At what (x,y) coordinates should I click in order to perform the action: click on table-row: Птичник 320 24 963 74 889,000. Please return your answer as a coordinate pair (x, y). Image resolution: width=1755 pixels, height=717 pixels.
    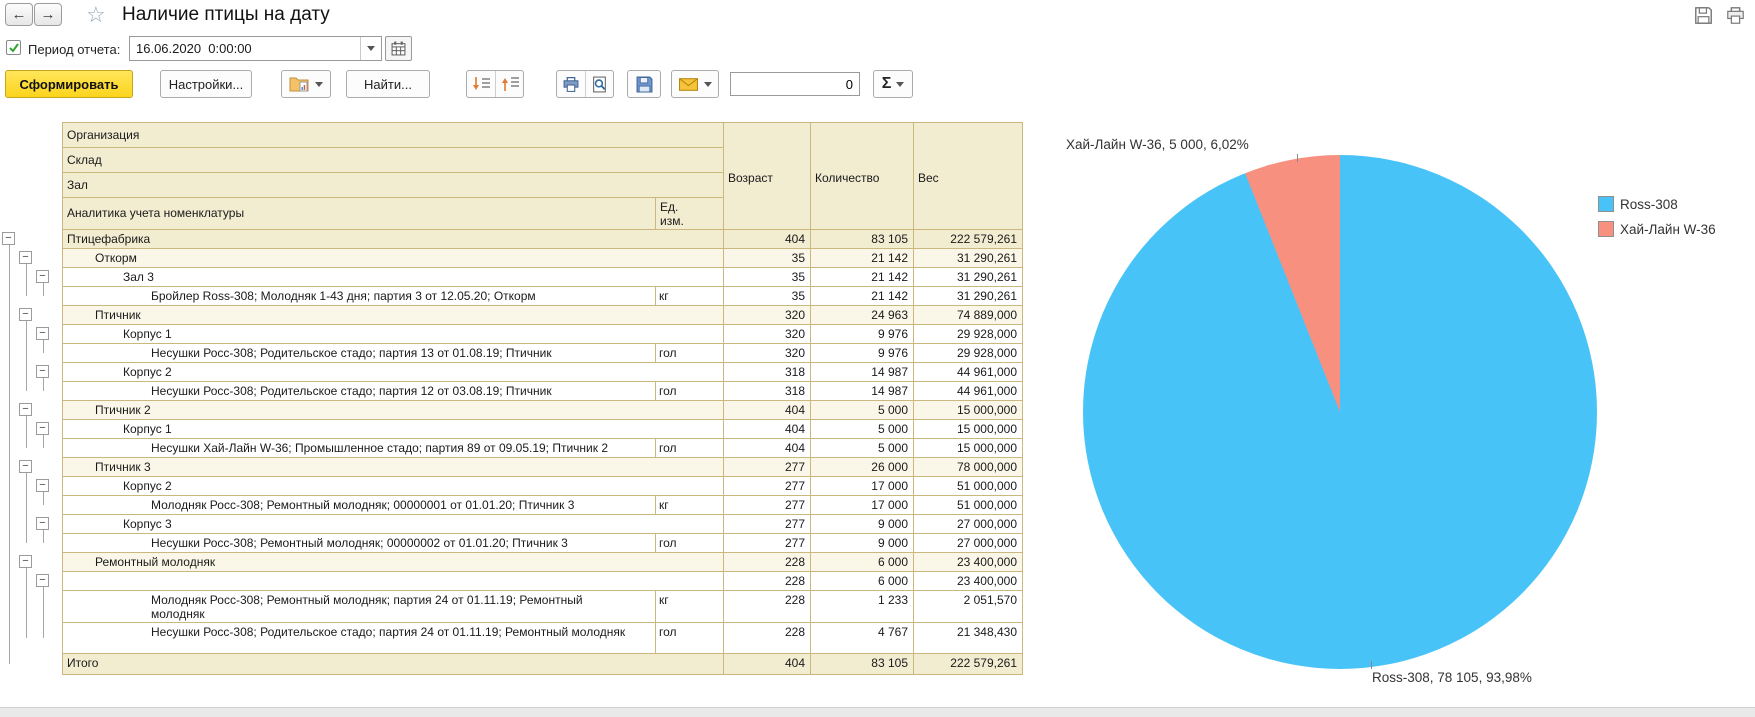
    Looking at the image, I should click on (542, 314).